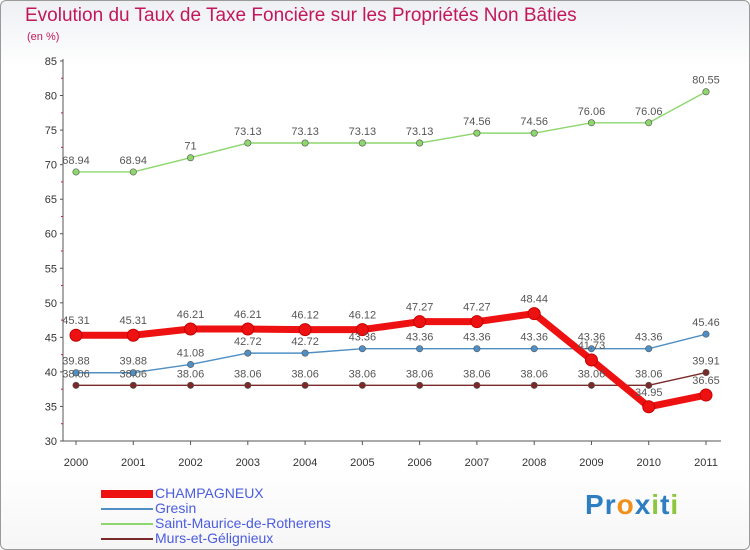  What do you see at coordinates (51, 131) in the screenshot?
I see `y-tick-label: 75` at bounding box center [51, 131].